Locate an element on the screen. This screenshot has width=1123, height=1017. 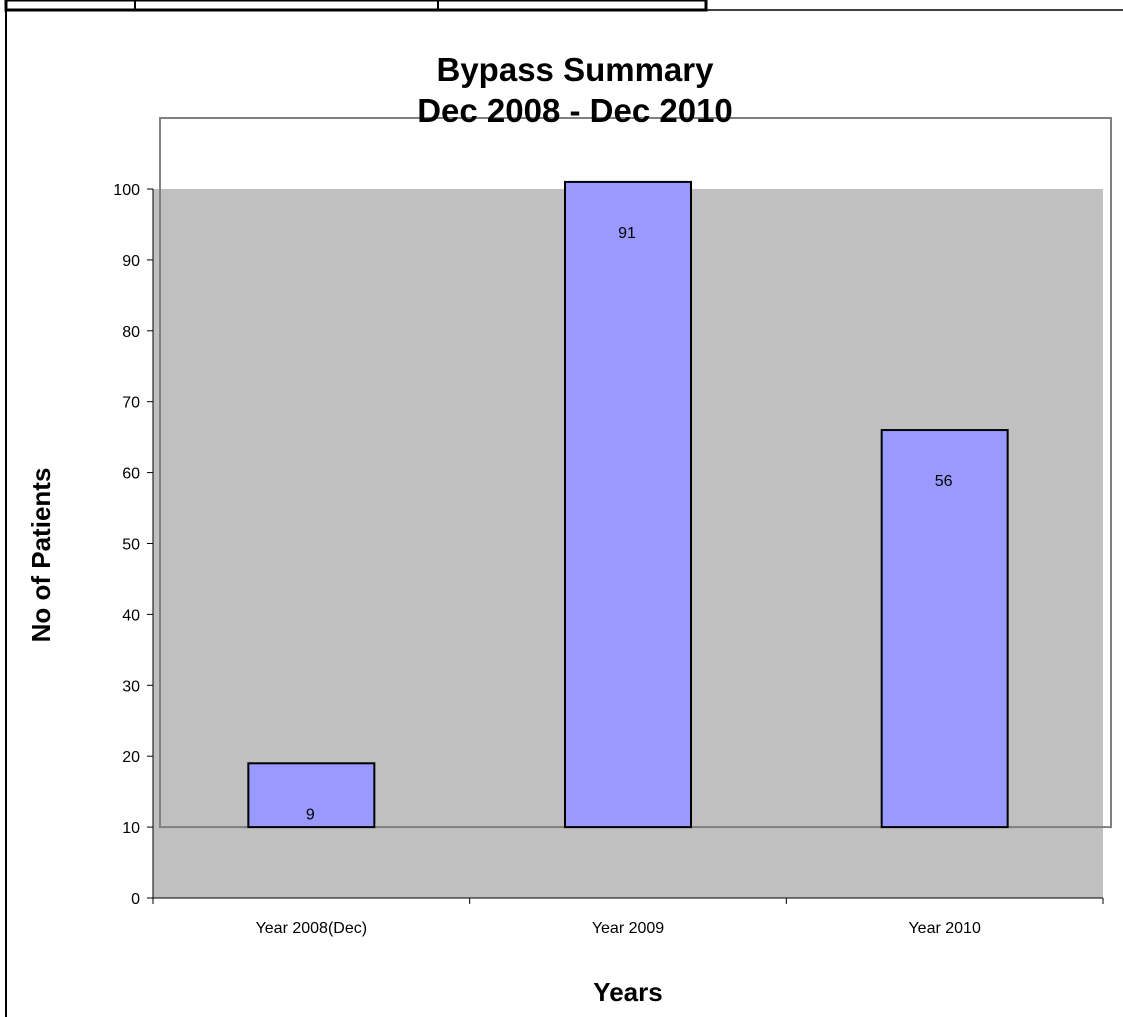
x-axis-title: Years is located at coordinates (627, 992).